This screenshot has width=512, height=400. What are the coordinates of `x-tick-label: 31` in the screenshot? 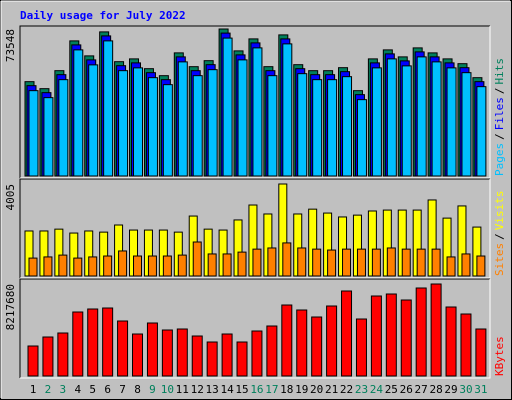 It's located at (480, 389).